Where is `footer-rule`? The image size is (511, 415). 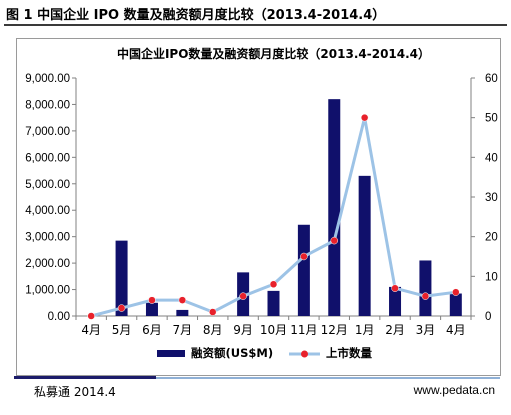 footer-rule is located at coordinates (328, 378).